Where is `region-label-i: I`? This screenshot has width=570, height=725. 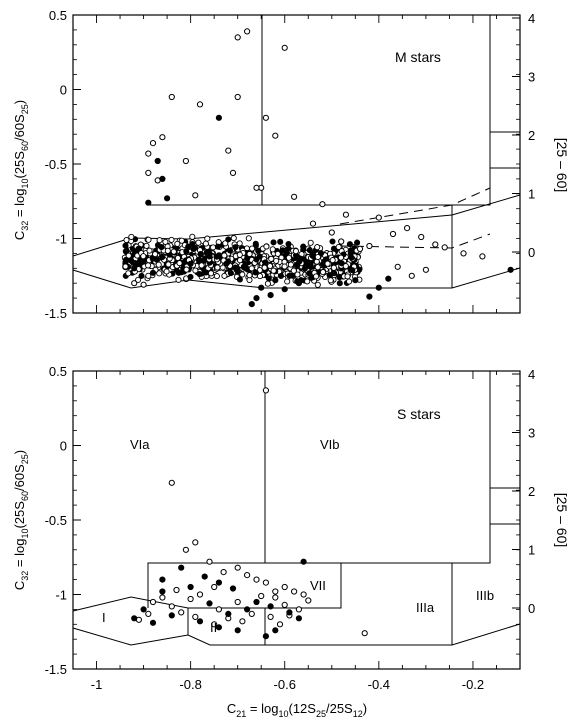 region-label-i: I is located at coordinates (104, 617).